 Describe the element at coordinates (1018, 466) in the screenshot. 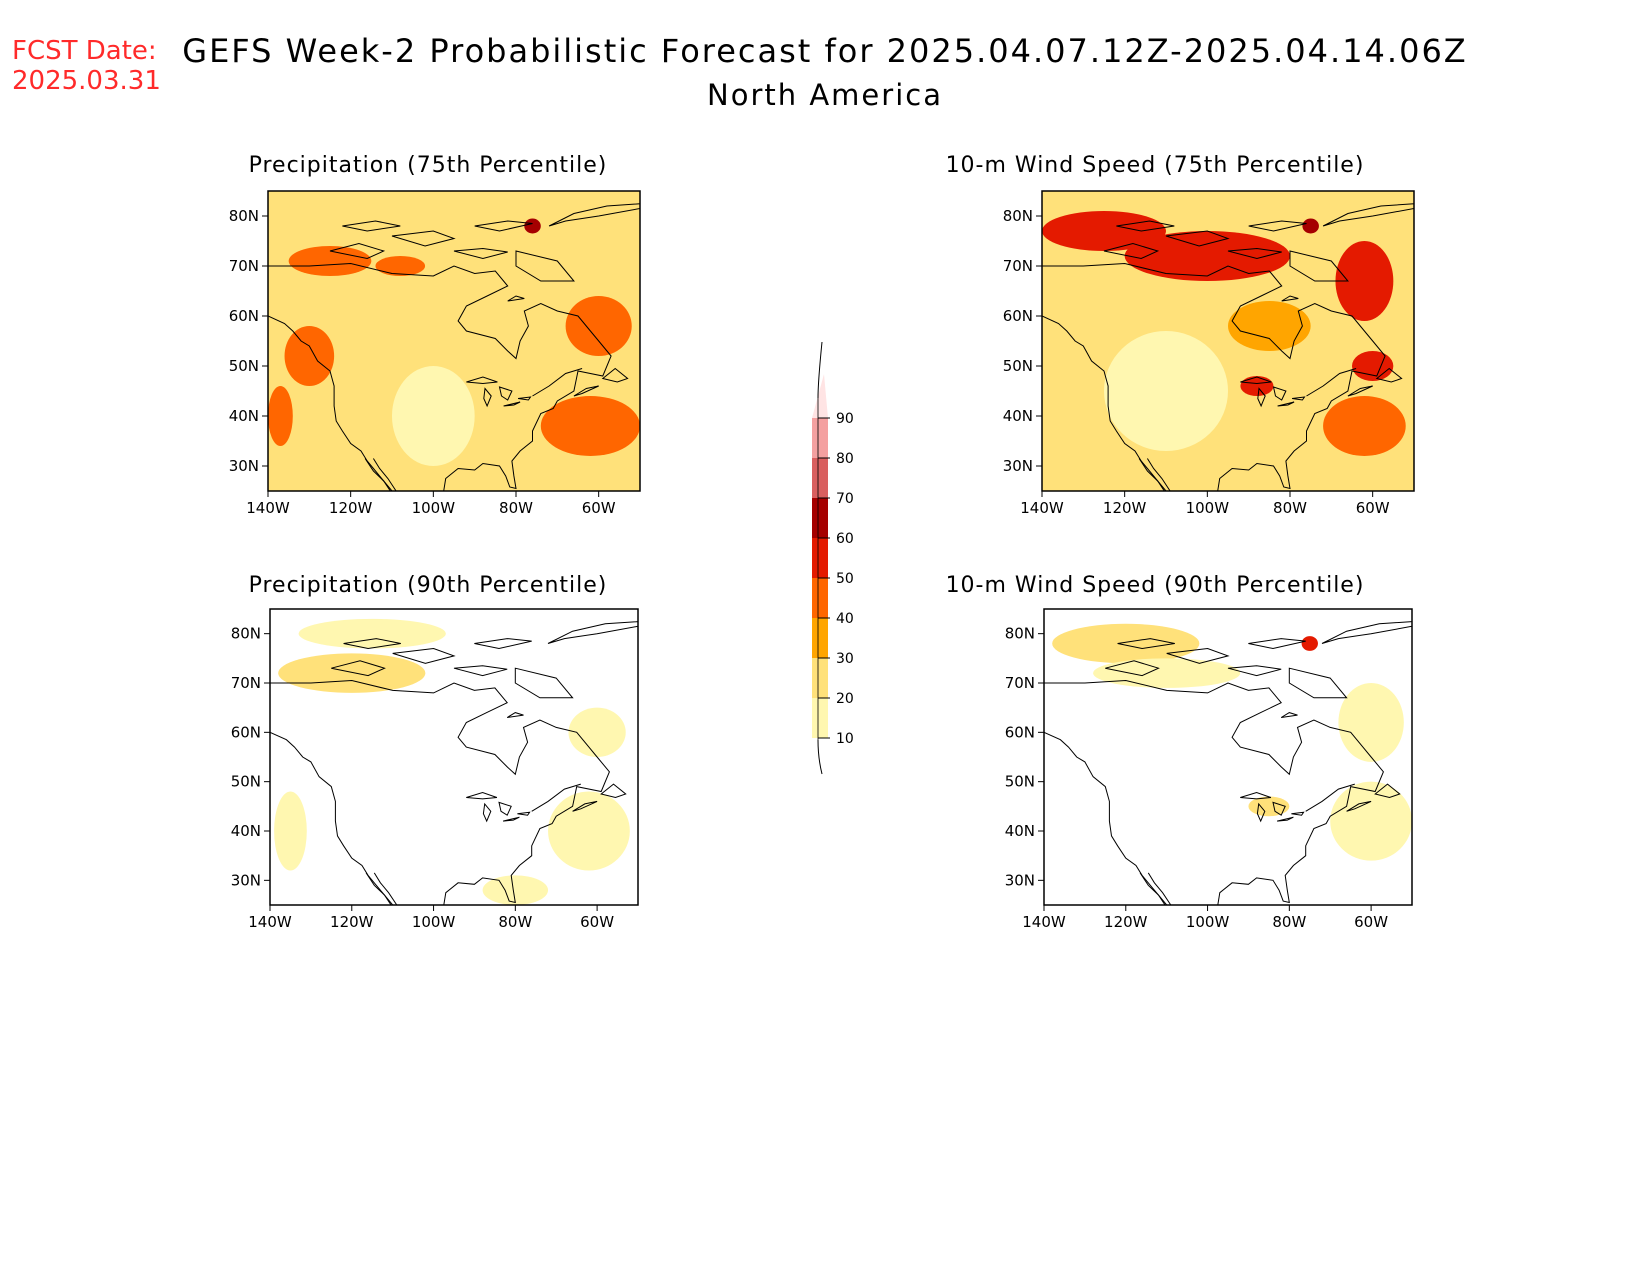

I see `lat-label-wind75-5: 30N` at that location.